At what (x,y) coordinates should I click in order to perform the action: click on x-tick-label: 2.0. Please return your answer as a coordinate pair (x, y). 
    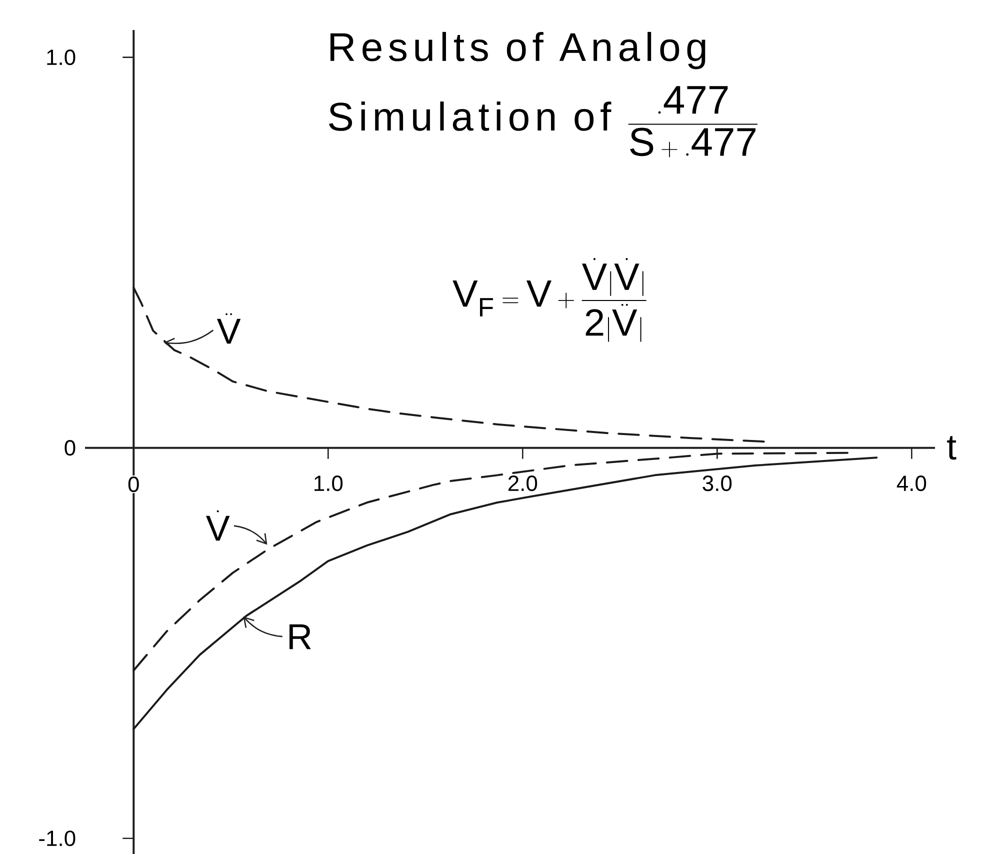
    Looking at the image, I should click on (523, 484).